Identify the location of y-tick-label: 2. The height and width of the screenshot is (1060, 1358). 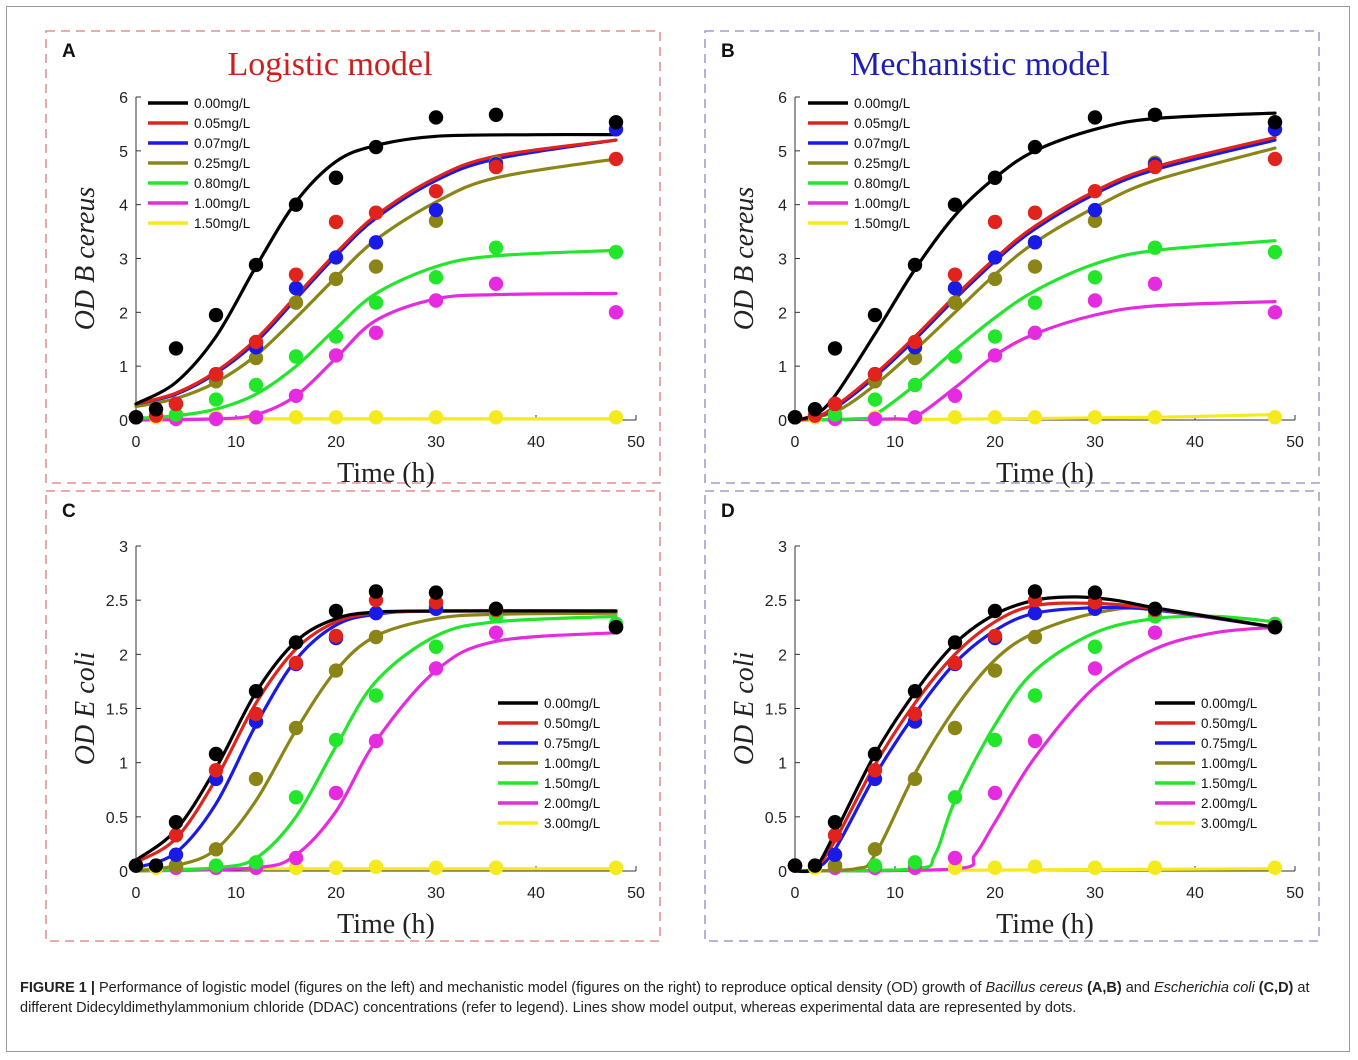
(782, 655).